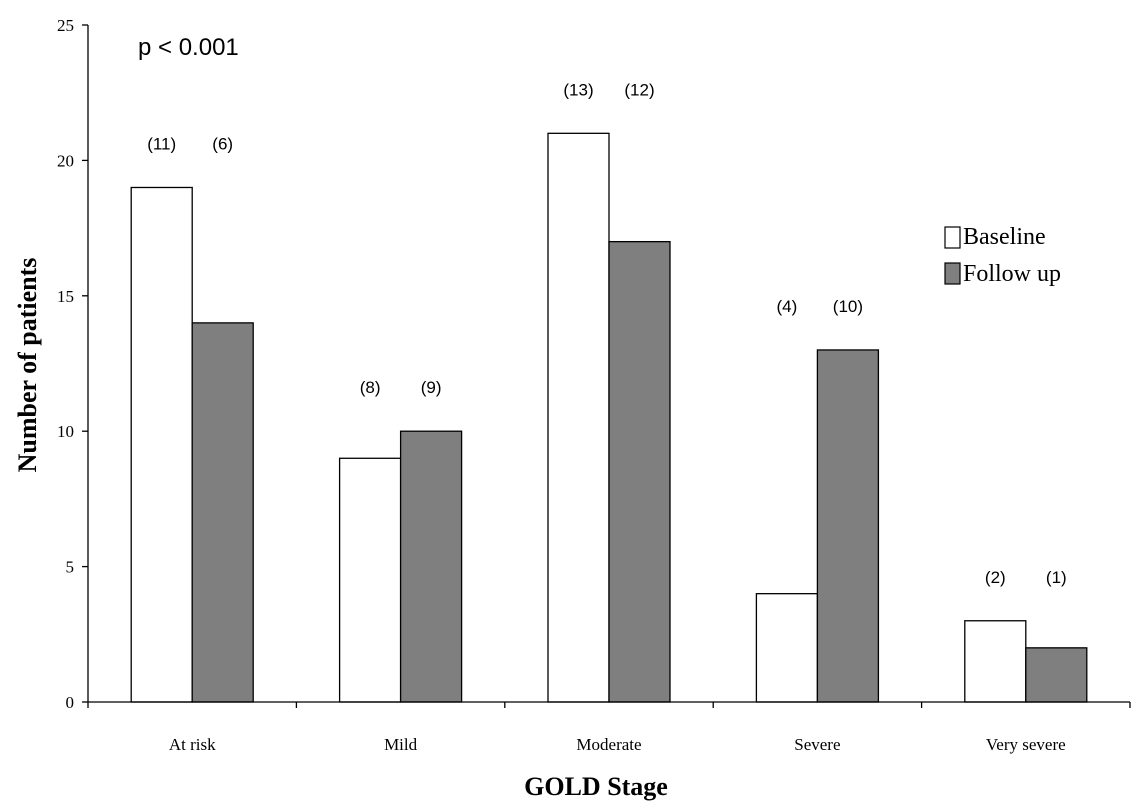 The width and height of the screenshot is (1138, 801). Describe the element at coordinates (787, 306) in the screenshot. I see `bar-label-baseline: (4)` at that location.